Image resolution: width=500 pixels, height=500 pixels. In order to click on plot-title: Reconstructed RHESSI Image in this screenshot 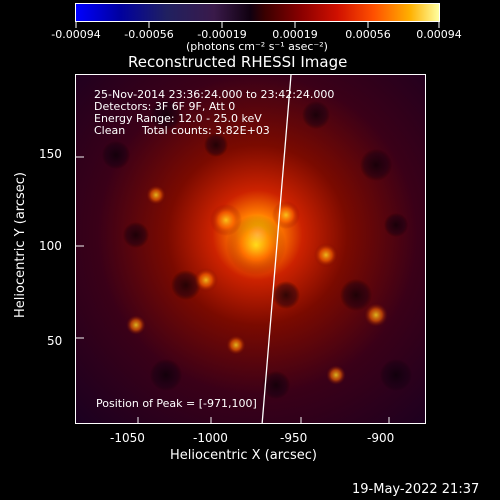, I will do `click(238, 62)`.